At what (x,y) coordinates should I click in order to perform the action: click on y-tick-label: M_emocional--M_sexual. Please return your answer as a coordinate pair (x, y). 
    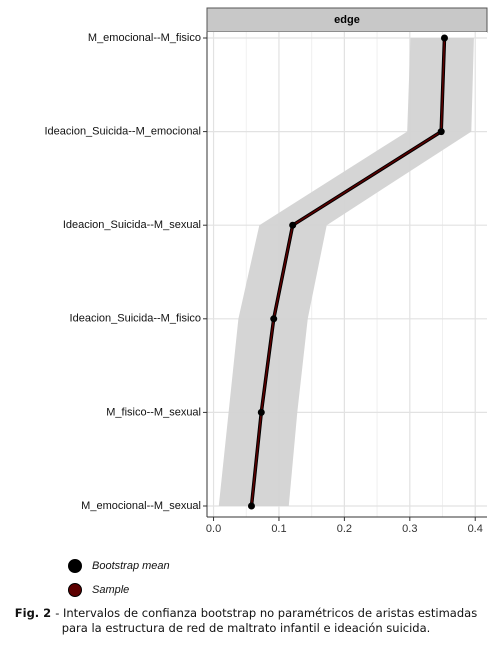
    Looking at the image, I should click on (141, 506).